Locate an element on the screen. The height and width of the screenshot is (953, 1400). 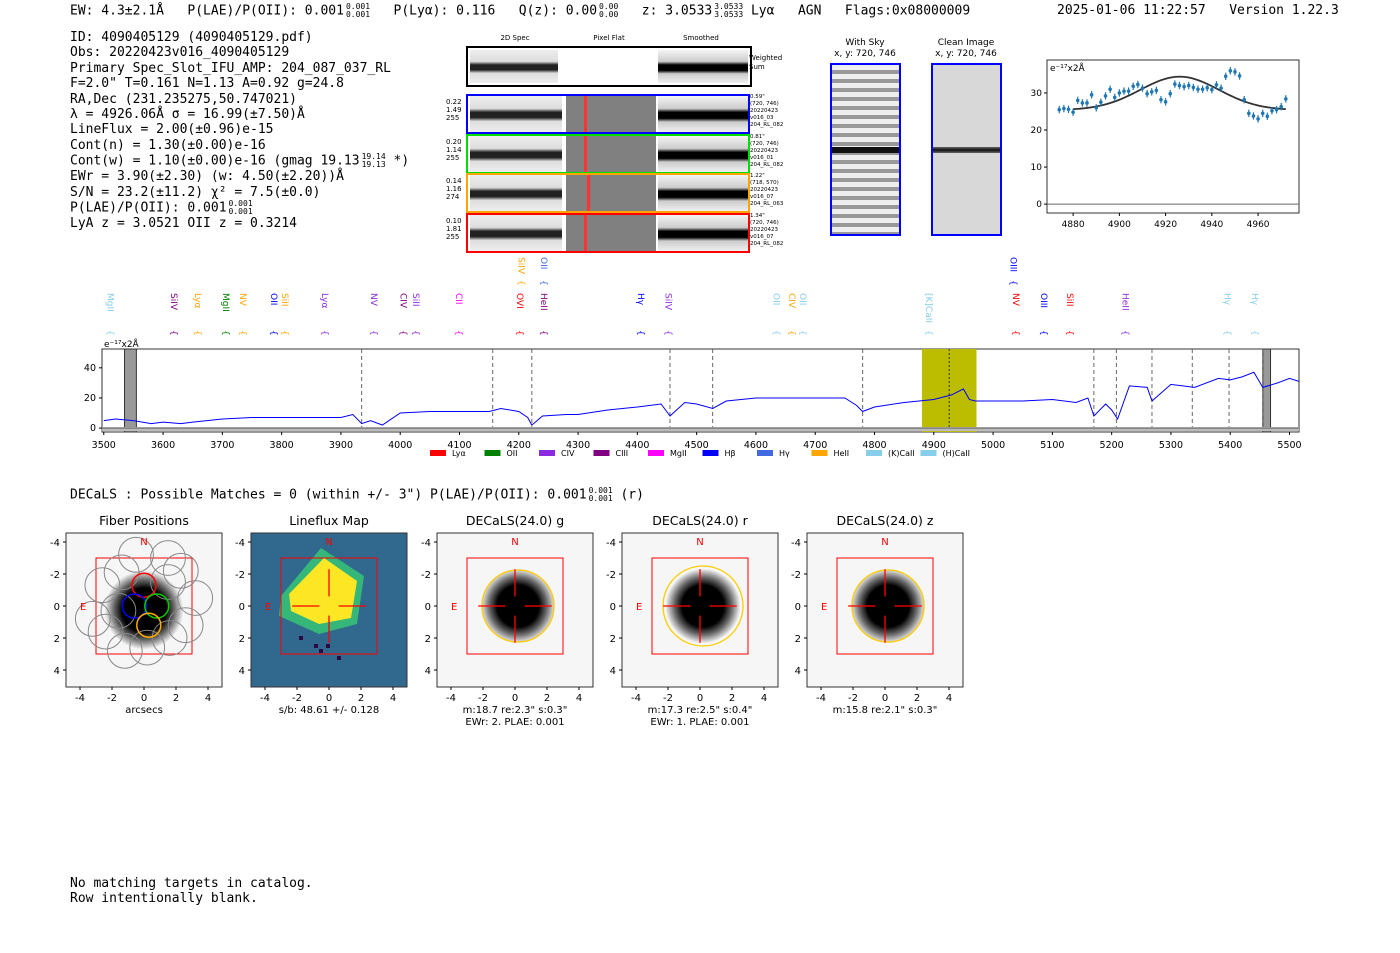
meta: v016_01 is located at coordinates (762, 157).